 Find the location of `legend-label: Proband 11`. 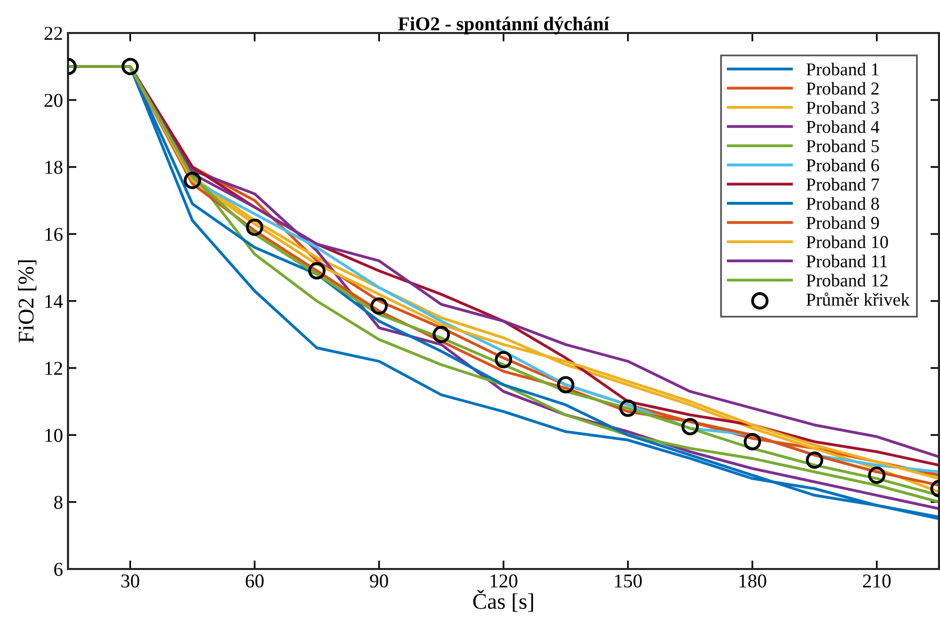

legend-label: Proband 11 is located at coordinates (846, 261).